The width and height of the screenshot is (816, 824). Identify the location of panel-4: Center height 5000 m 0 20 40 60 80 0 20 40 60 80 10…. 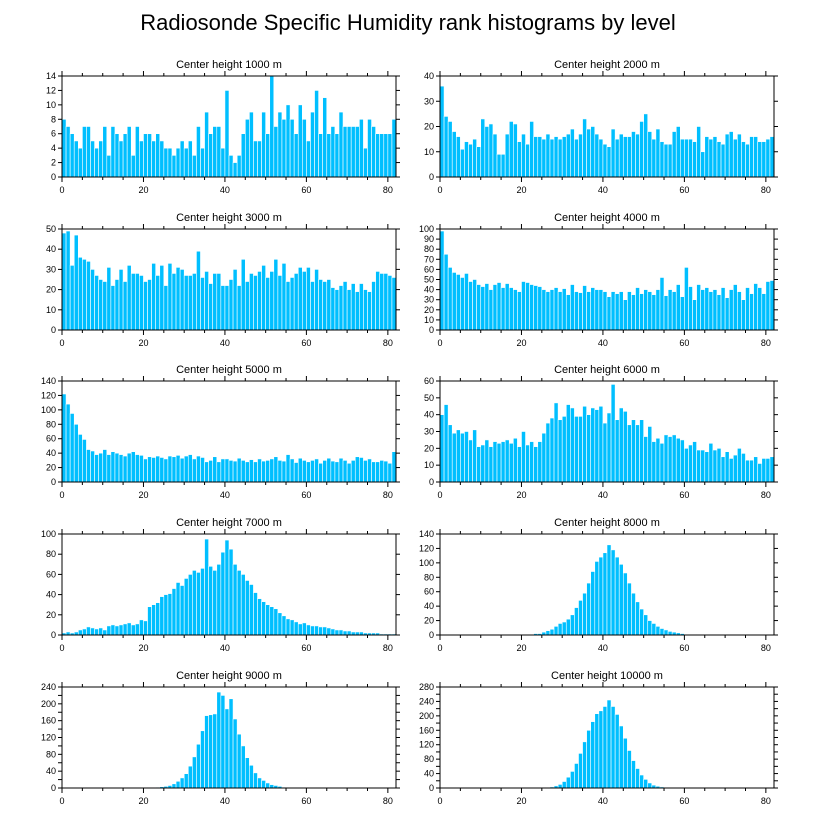
(220, 432).